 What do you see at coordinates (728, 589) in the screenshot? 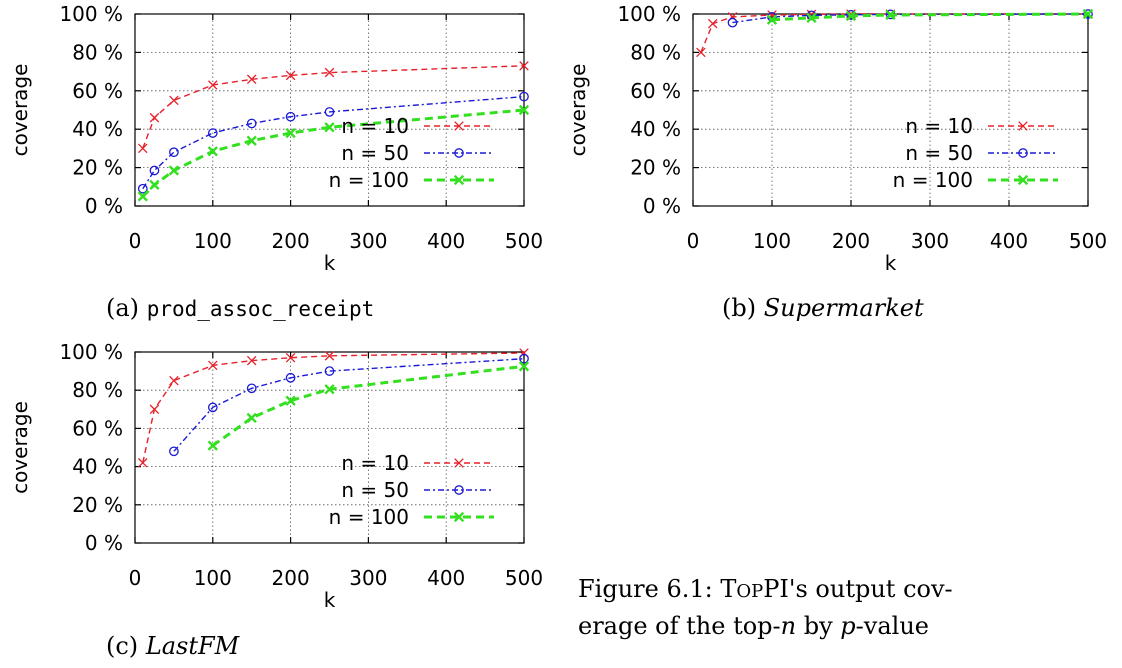
I see `toppi-cap-t: T` at bounding box center [728, 589].